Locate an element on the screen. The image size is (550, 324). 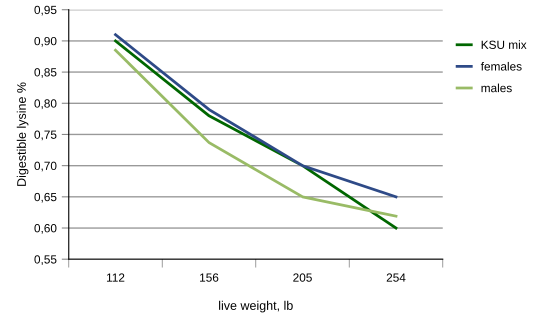
y-tick-label: 0,90 is located at coordinates (45, 41).